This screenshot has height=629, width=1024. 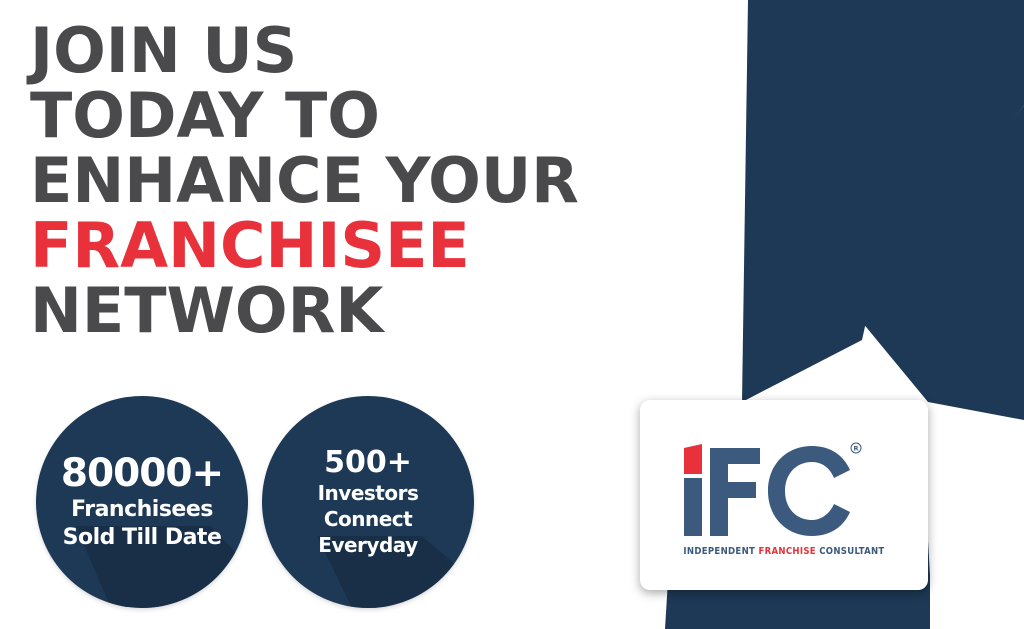 What do you see at coordinates (368, 493) in the screenshot?
I see `stat-label-line-1: Investors` at bounding box center [368, 493].